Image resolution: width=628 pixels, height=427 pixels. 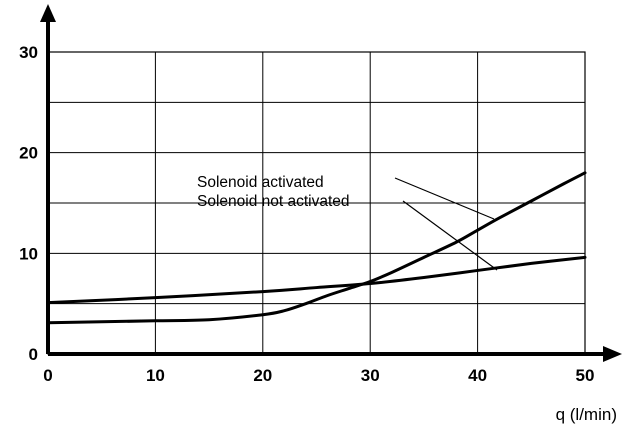 What do you see at coordinates (260, 182) in the screenshot?
I see `annotation-label: Solenoid activated` at bounding box center [260, 182].